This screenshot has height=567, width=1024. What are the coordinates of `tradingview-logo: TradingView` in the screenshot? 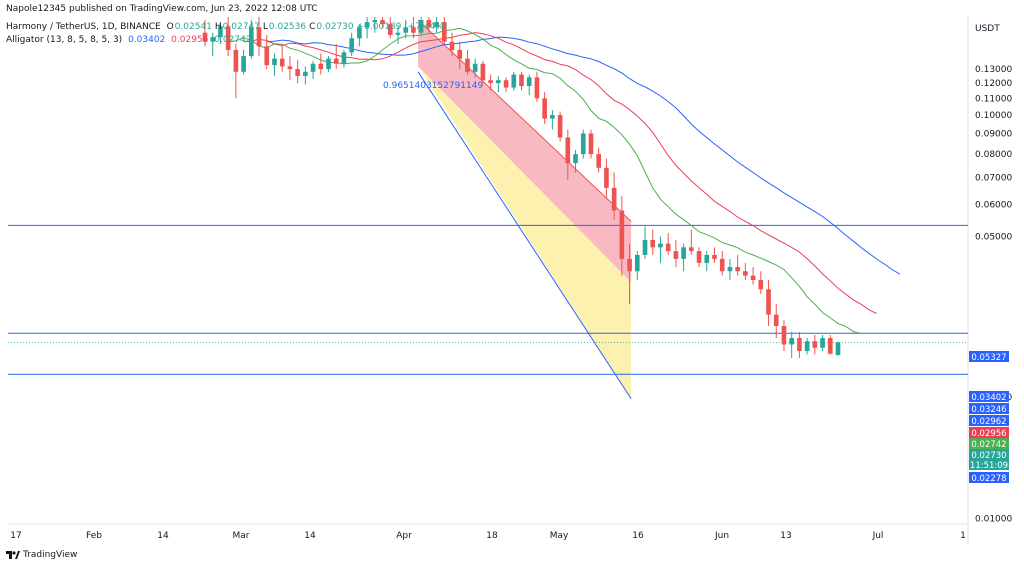 It's located at (41, 555).